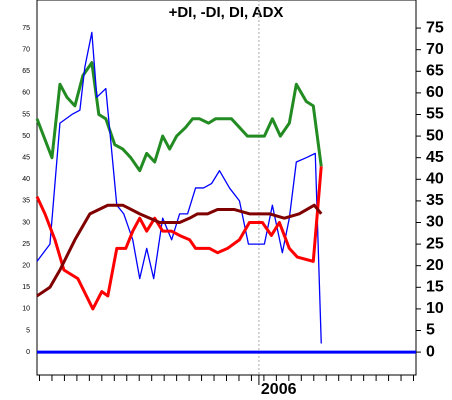 This screenshot has height=400, width=452. I want to click on y-tick-label-left: 45, so click(26, 158).